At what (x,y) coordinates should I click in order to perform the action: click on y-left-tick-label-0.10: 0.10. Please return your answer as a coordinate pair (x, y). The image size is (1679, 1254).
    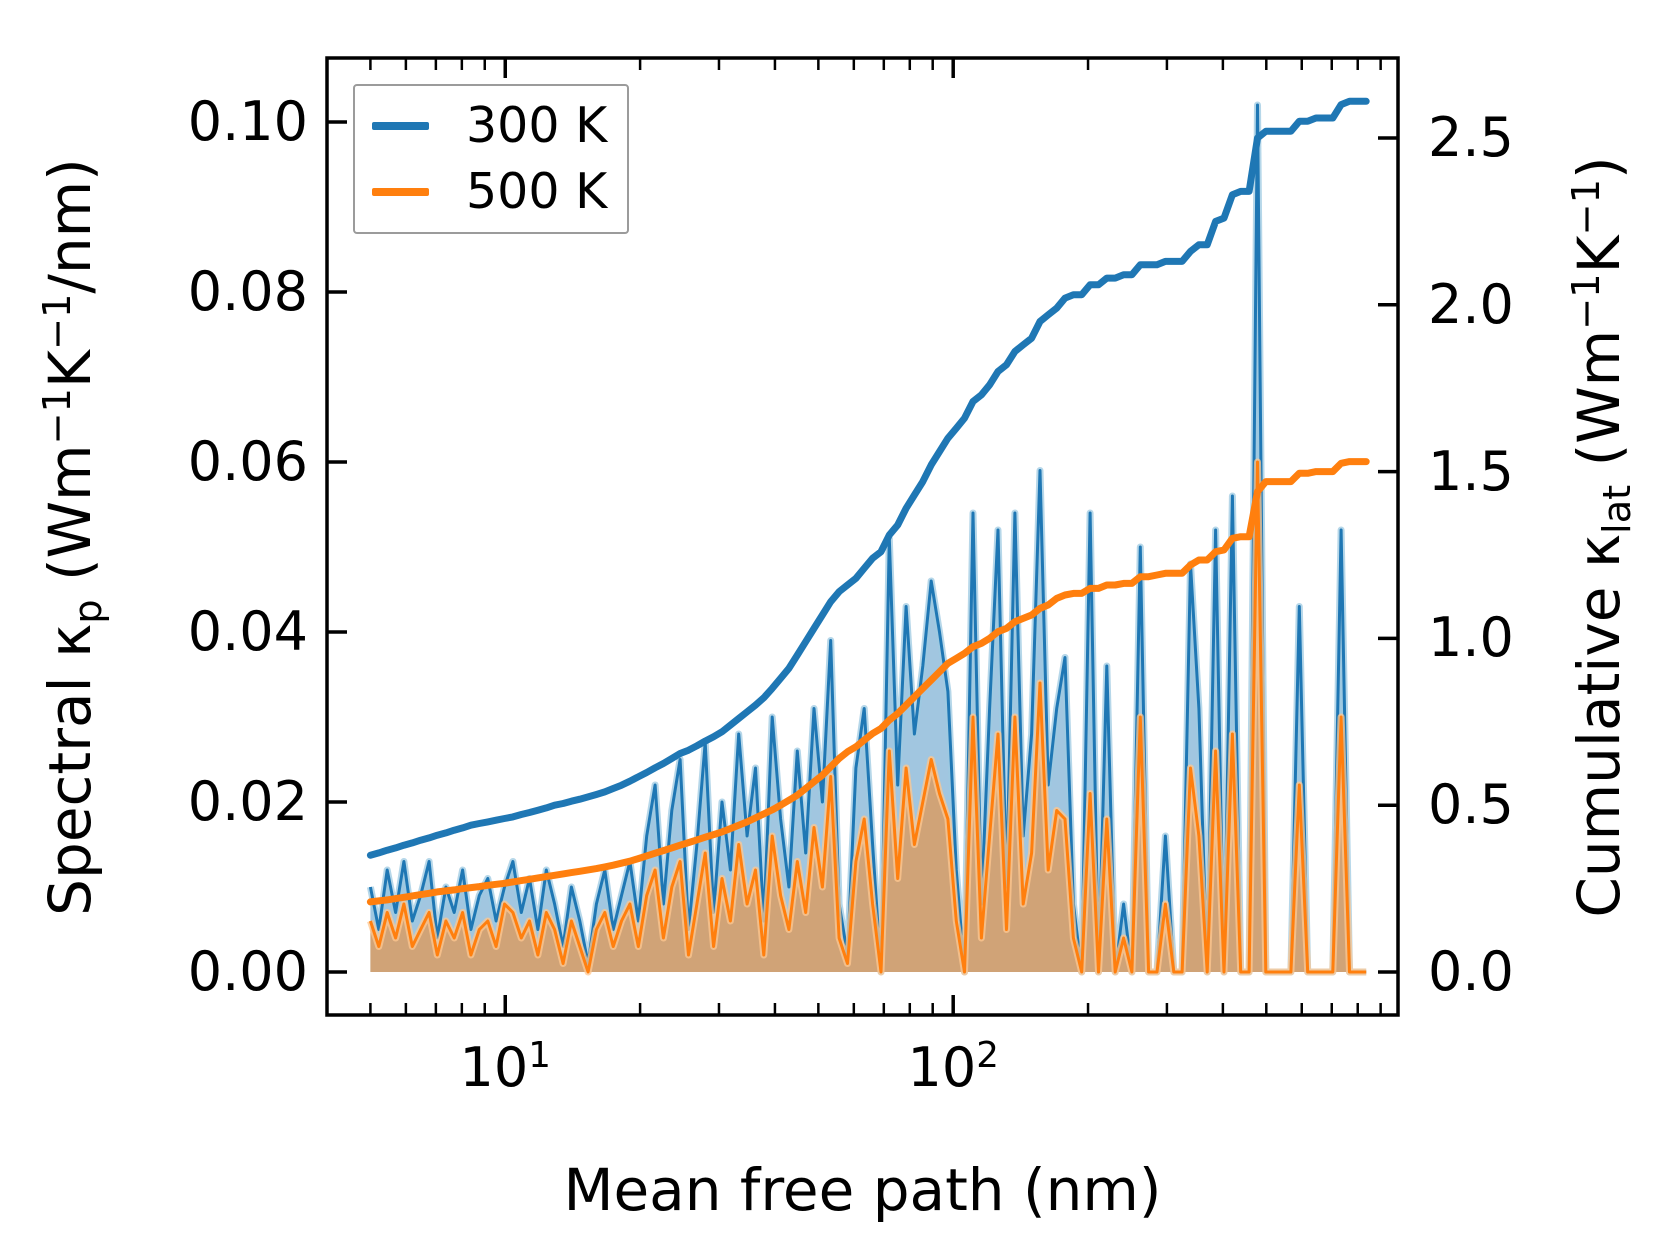
    Looking at the image, I should click on (247, 121).